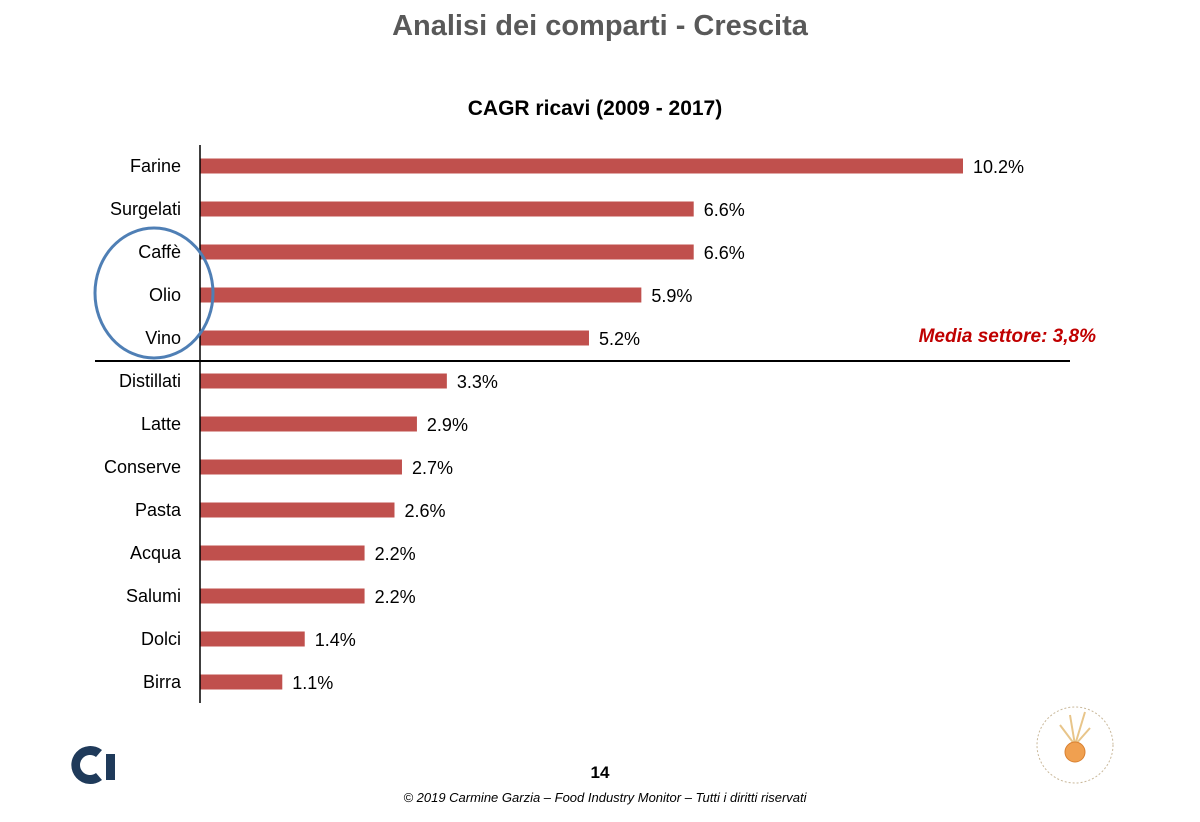 The width and height of the screenshot is (1200, 822). What do you see at coordinates (165, 295) in the screenshot?
I see `category-label: Olio` at bounding box center [165, 295].